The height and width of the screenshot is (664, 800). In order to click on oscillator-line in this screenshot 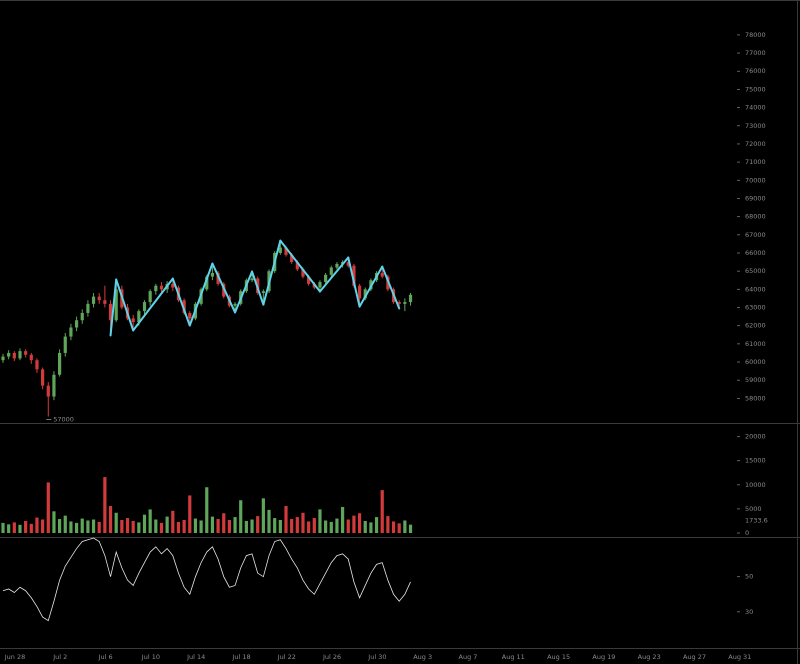, I will do `click(206, 579)`.